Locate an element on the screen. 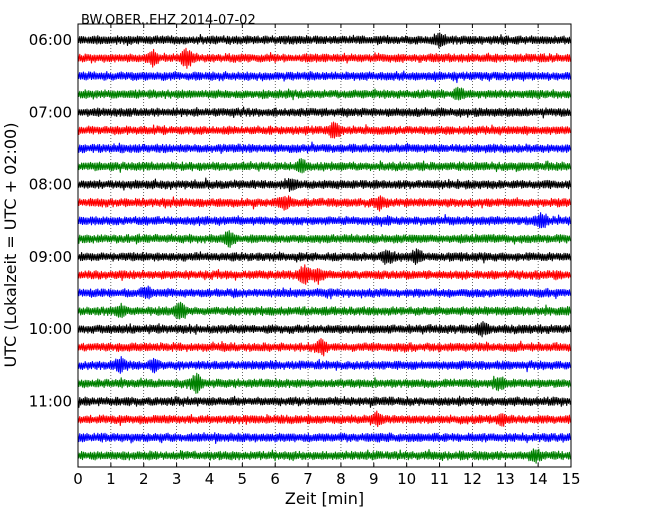 This screenshot has width=650, height=520. x-axis-label: Zeit [min] is located at coordinates (324, 498).